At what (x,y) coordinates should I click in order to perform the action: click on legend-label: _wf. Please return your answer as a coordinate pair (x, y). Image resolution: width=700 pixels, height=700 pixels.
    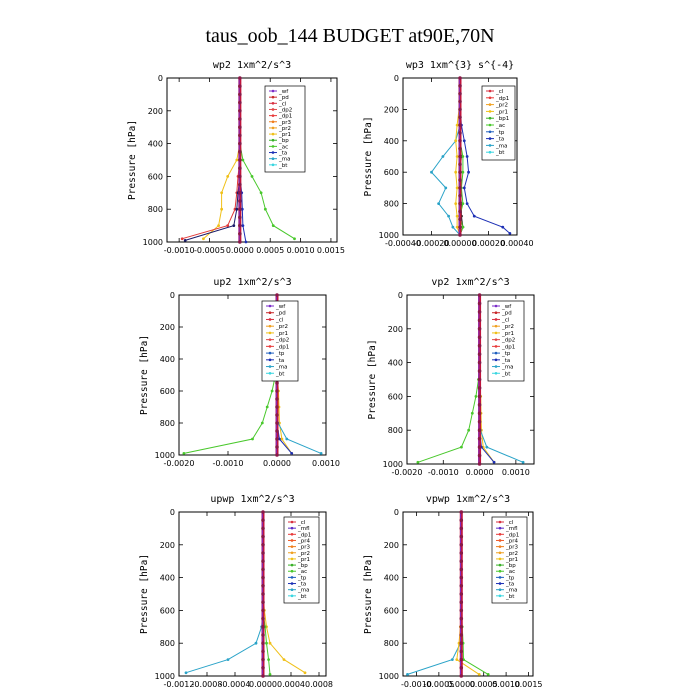
    Looking at the image, I should click on (506, 307).